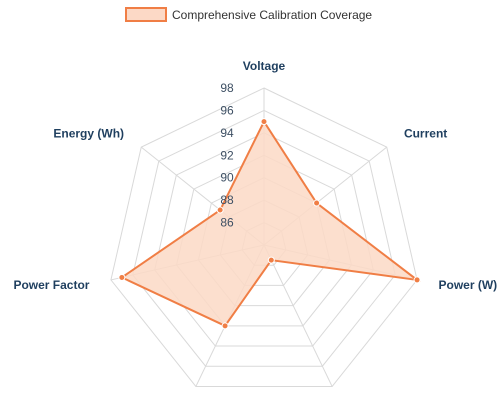 This screenshot has width=500, height=400. I want to click on axis-label: Power (W), so click(468, 285).